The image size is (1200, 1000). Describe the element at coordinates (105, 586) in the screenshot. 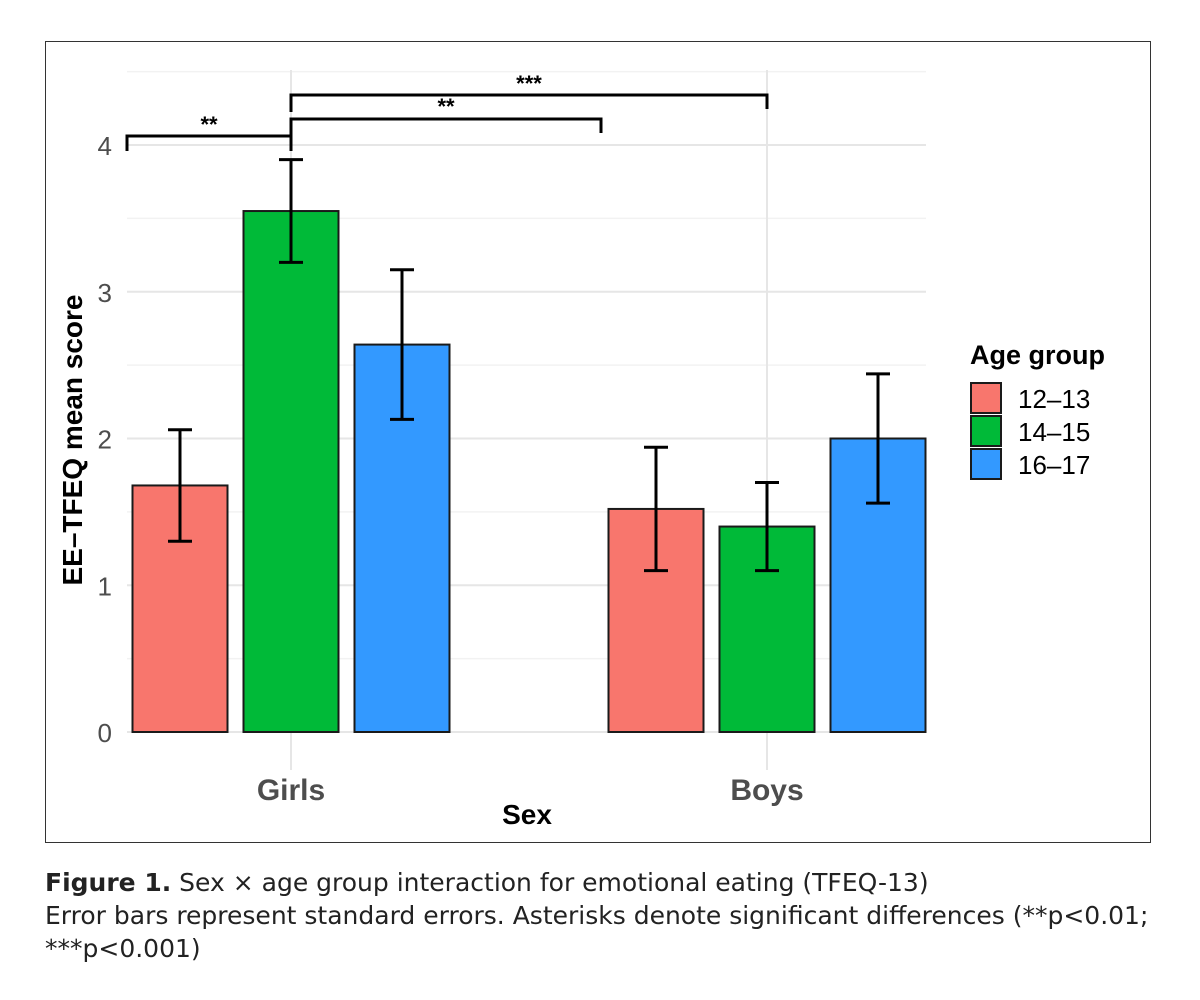

I see `y-tick-label: 1` at that location.